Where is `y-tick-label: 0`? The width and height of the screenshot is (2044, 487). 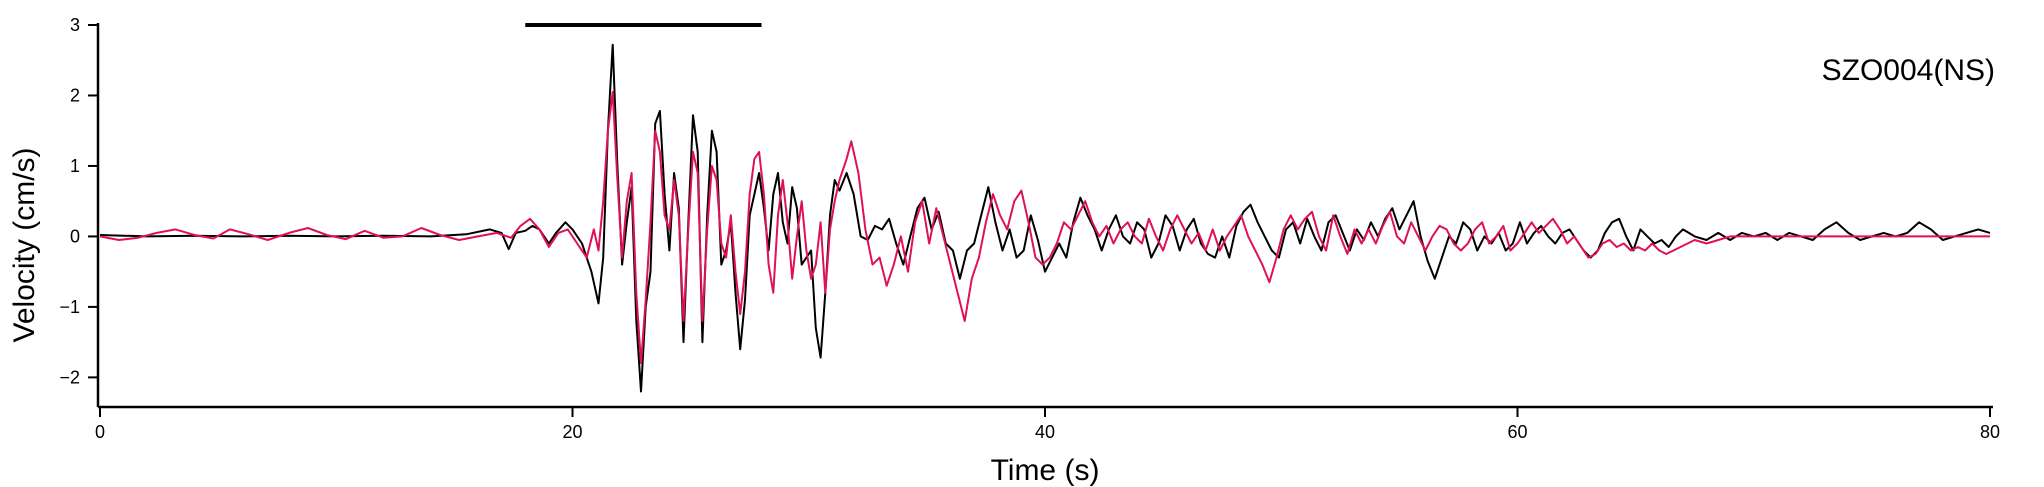 y-tick-label: 0 is located at coordinates (75, 236).